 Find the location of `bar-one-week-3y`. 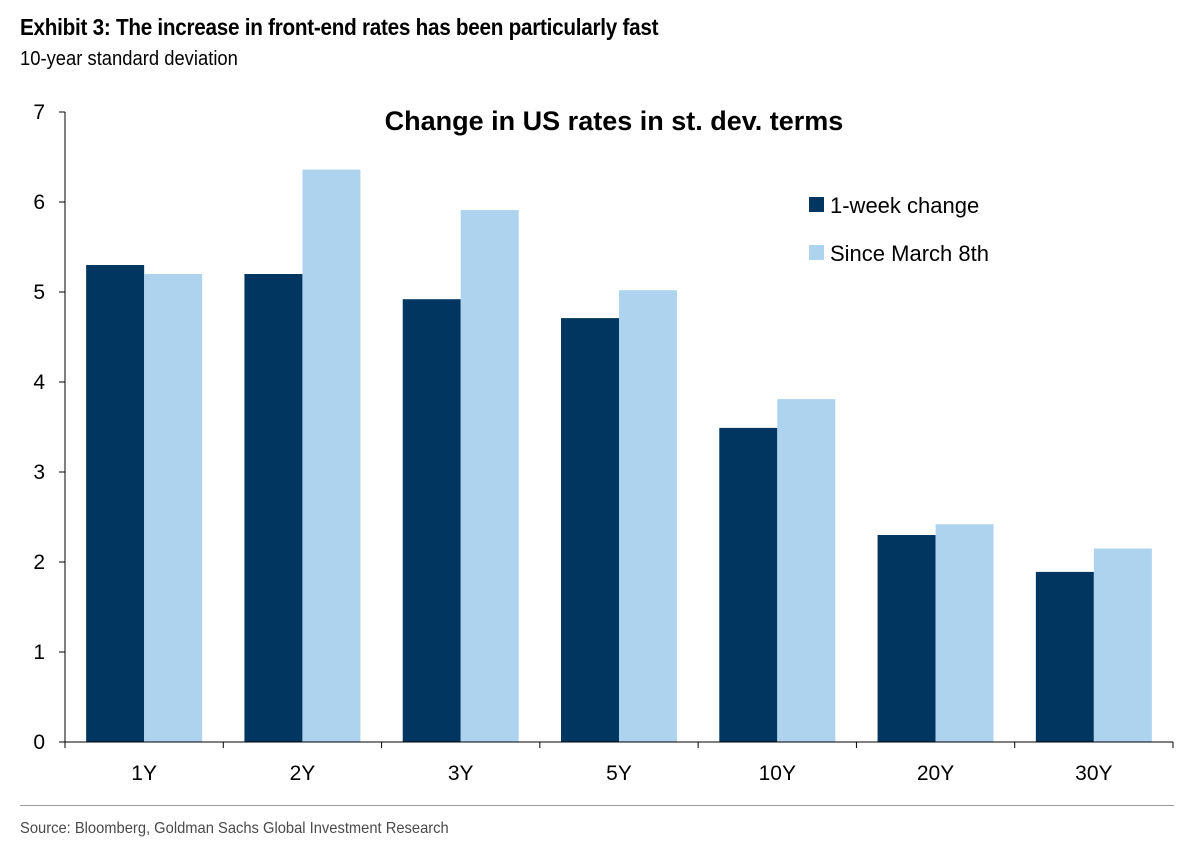

bar-one-week-3y is located at coordinates (431, 520).